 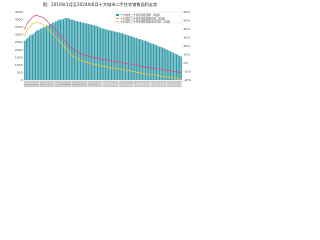 I want to click on x-tick-label: 2022-10, so click(x=151, y=84).